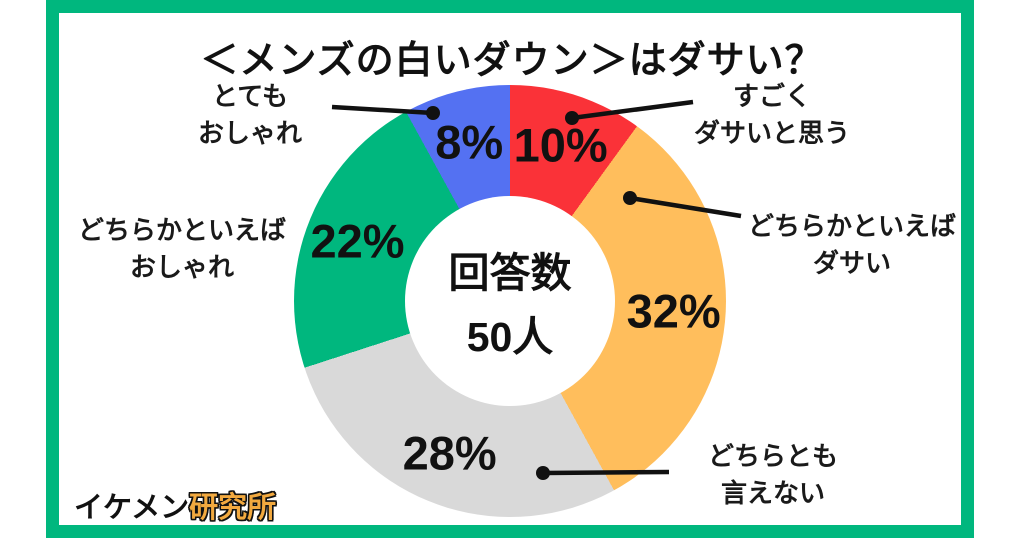 Image resolution: width=1024 pixels, height=538 pixels. I want to click on percent-label-32: 32%, so click(673, 311).